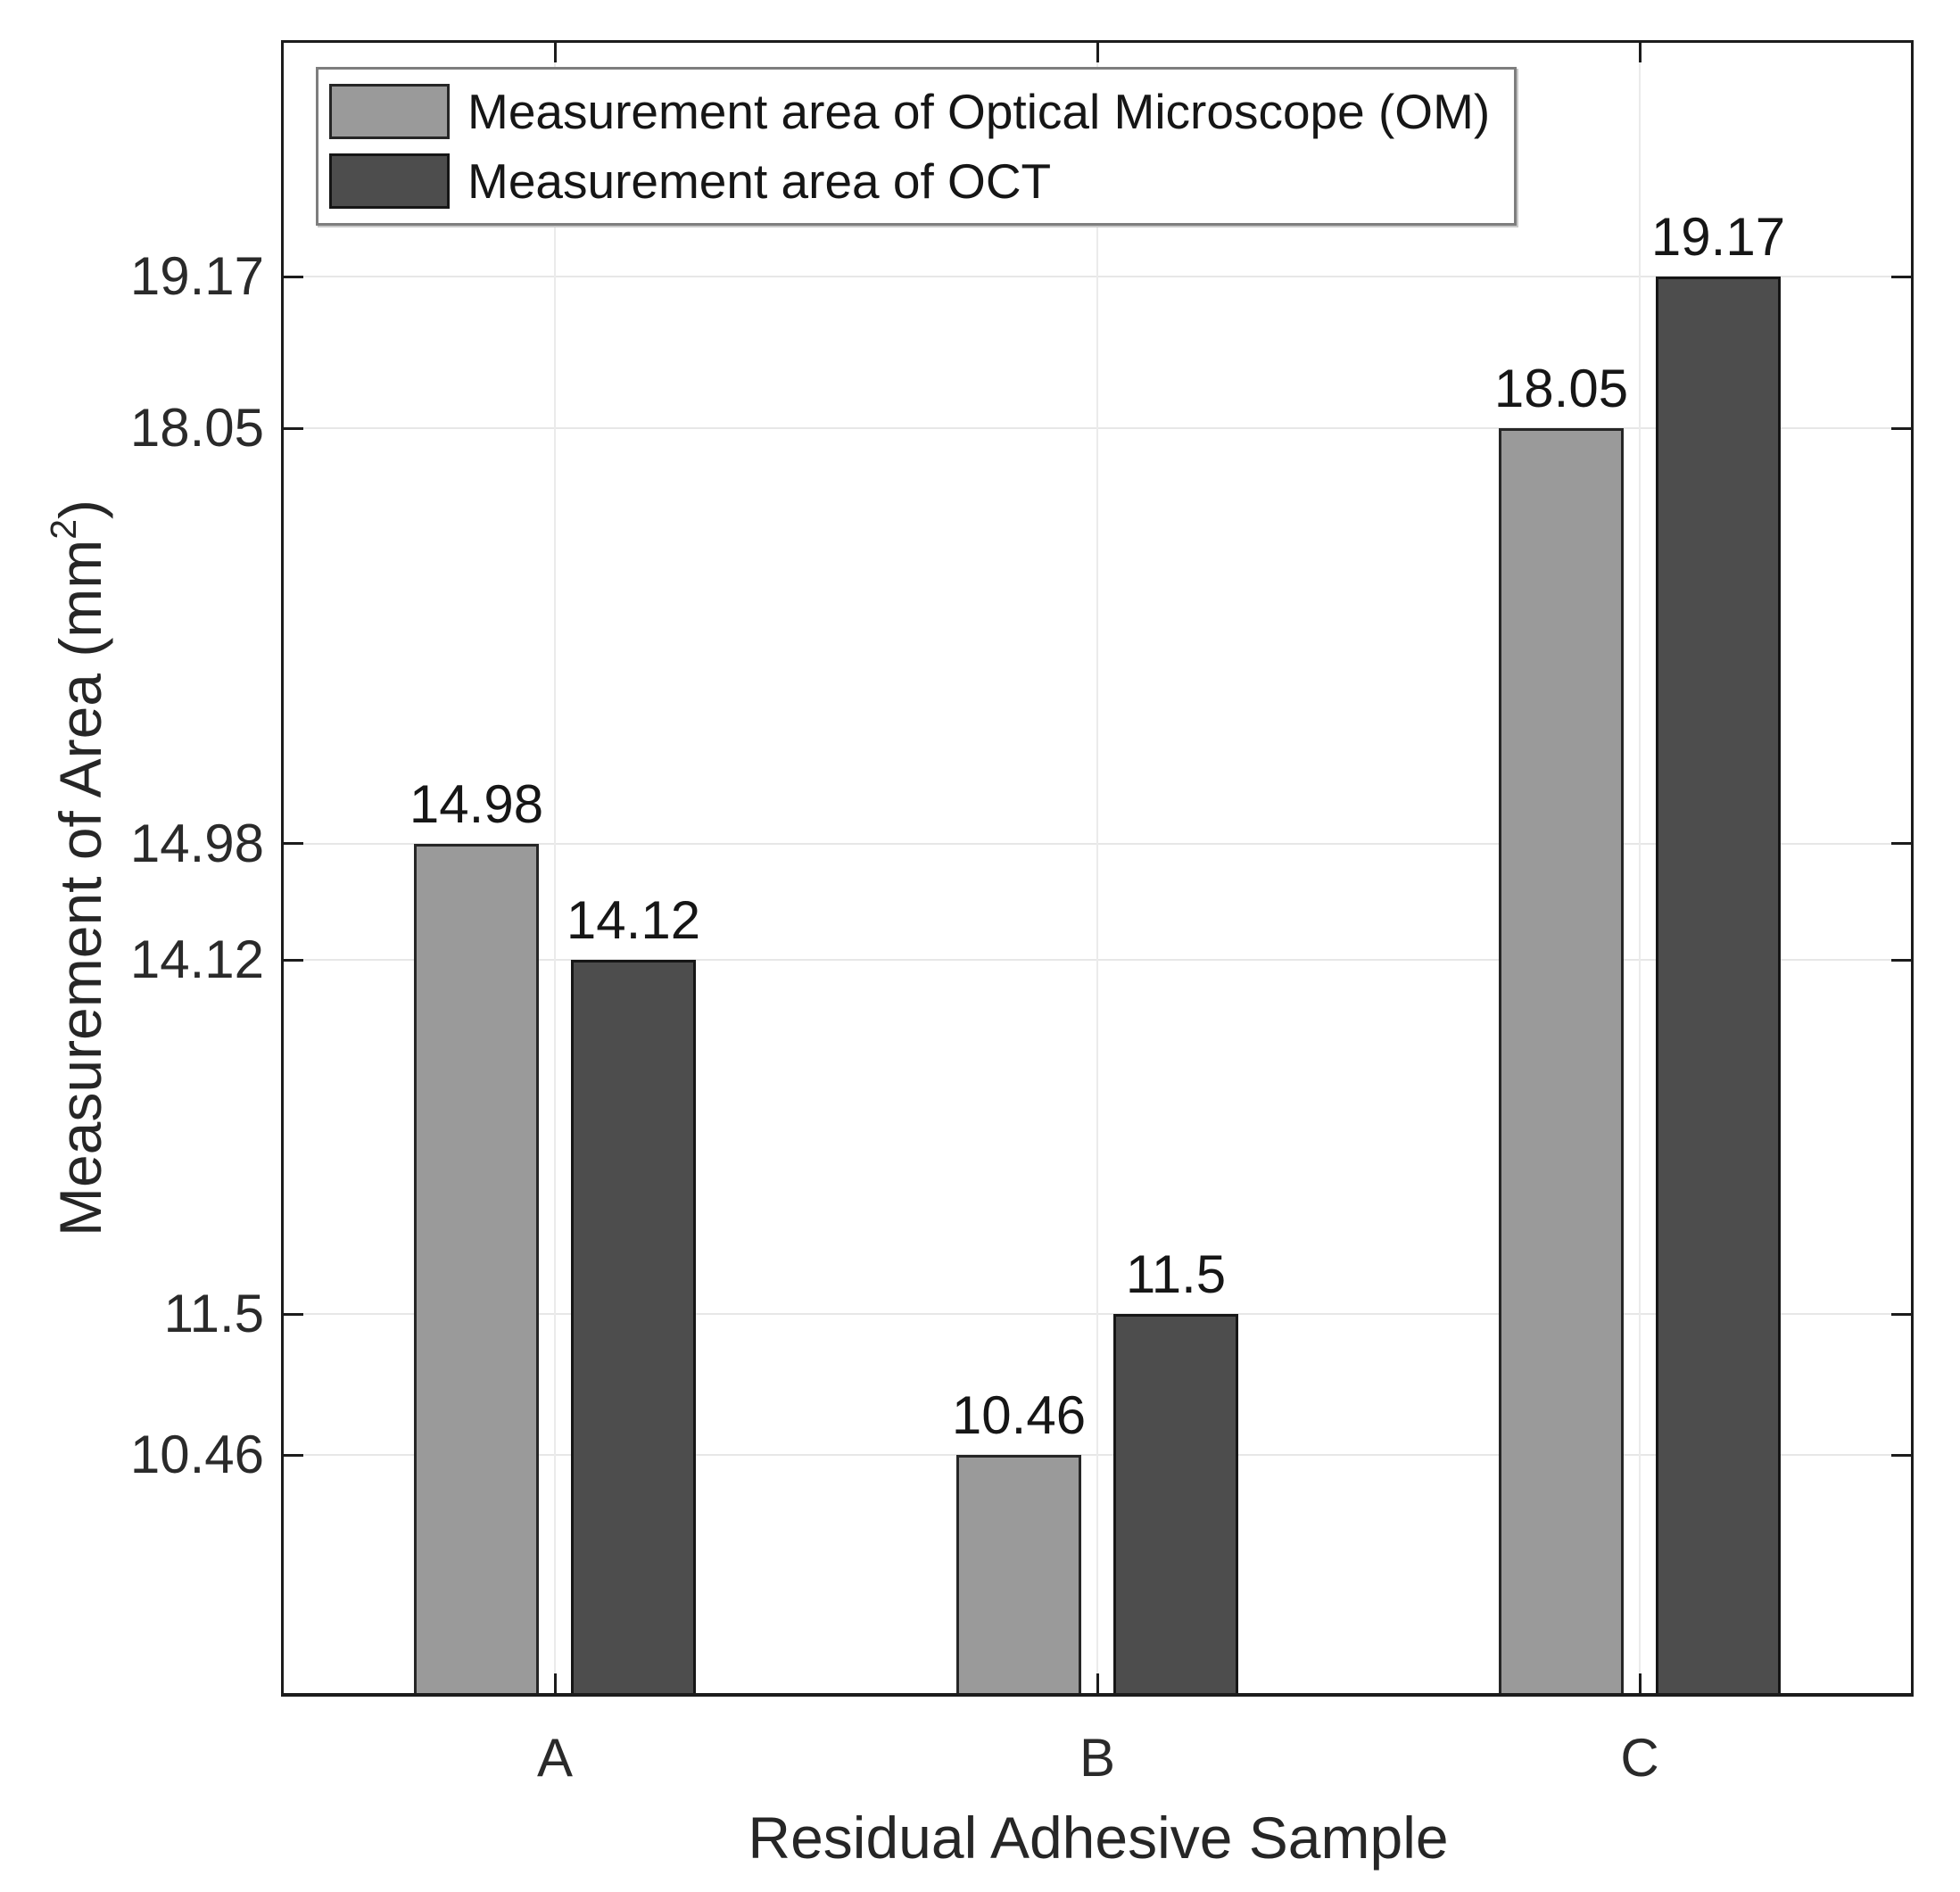 This screenshot has width=1960, height=1892. Describe the element at coordinates (476, 804) in the screenshot. I see `bar-value-label: 14.98` at that location.